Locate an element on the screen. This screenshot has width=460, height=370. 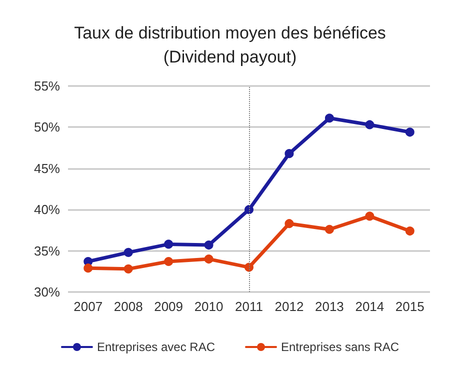
x-tick-label: 2011 is located at coordinates (249, 306).